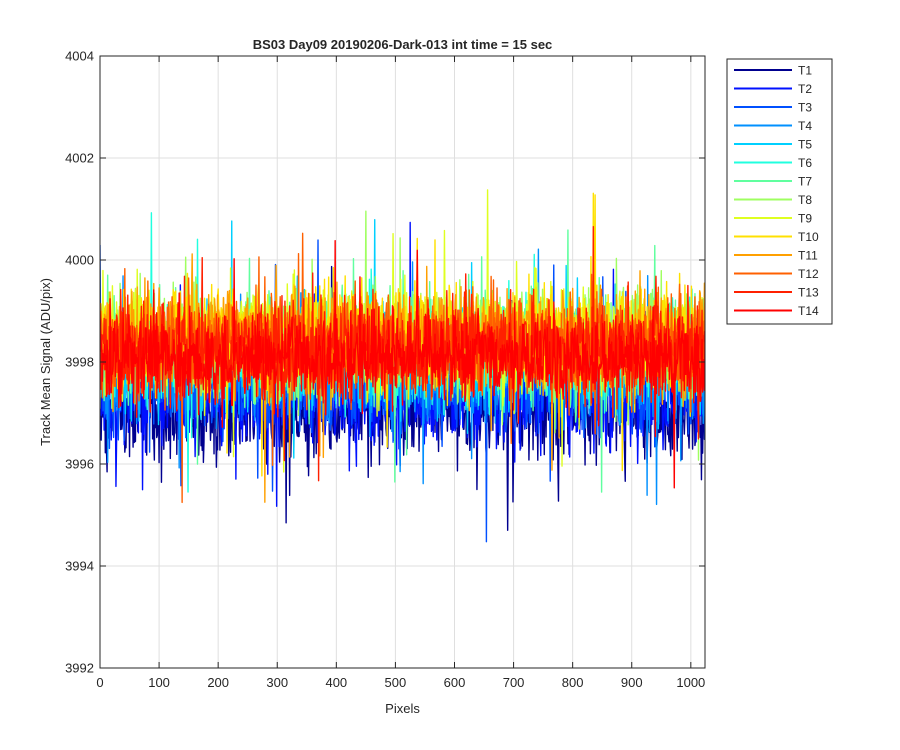 Image resolution: width=900 pixels, height=750 pixels. Describe the element at coordinates (45, 362) in the screenshot. I see `y-axis-label: Track Mean Signal (ADU/pix)` at that location.